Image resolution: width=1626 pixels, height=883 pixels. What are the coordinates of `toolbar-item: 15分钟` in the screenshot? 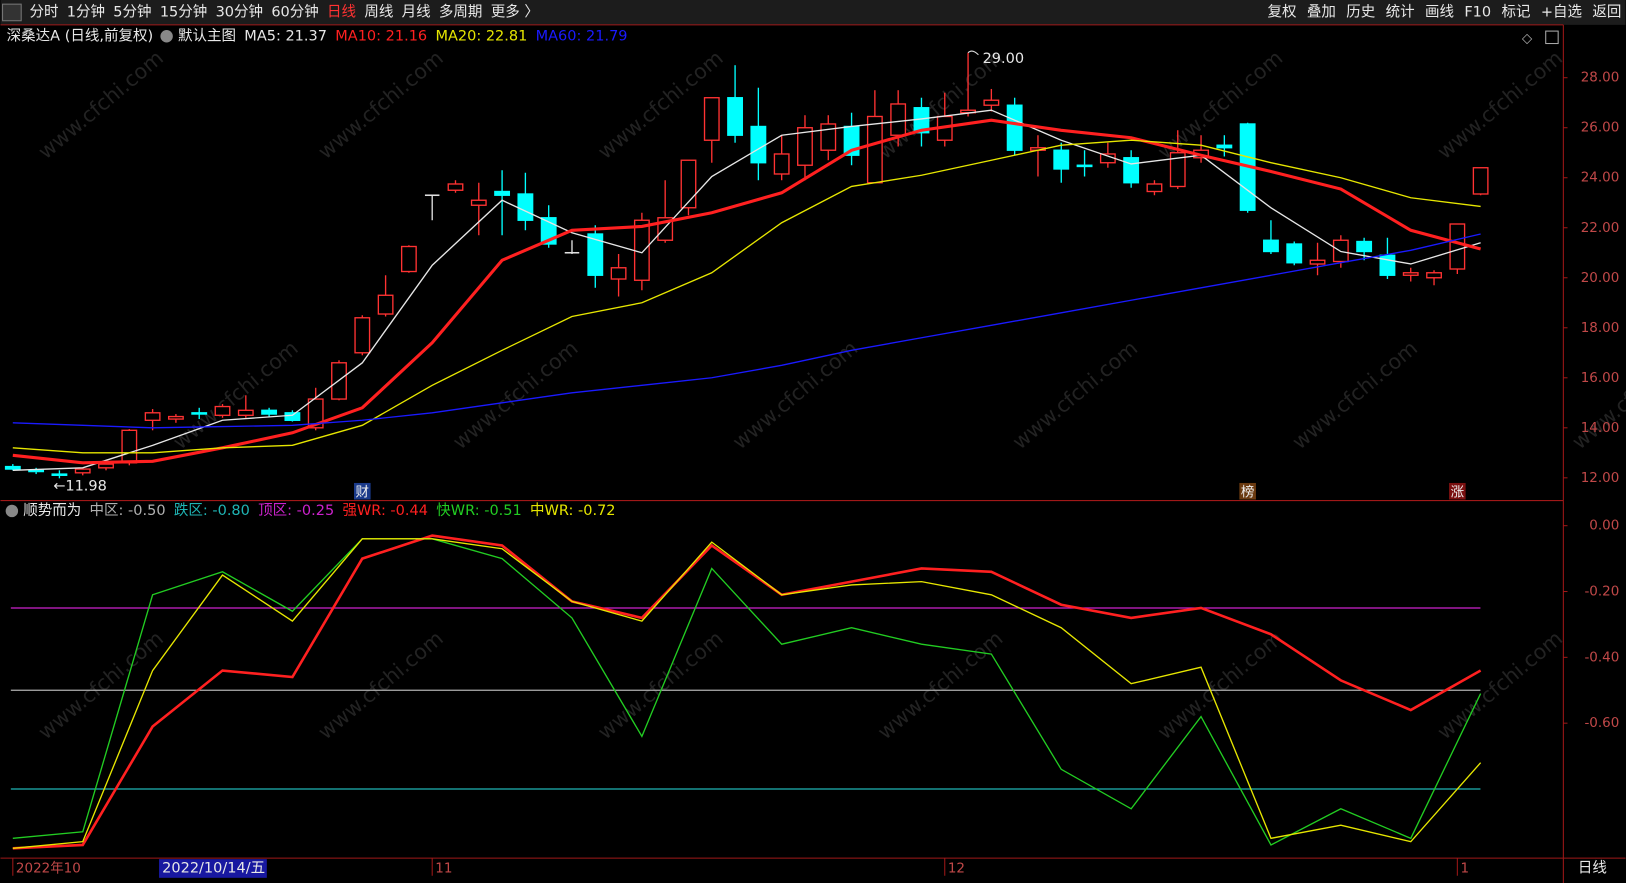 It's located at (183, 11).